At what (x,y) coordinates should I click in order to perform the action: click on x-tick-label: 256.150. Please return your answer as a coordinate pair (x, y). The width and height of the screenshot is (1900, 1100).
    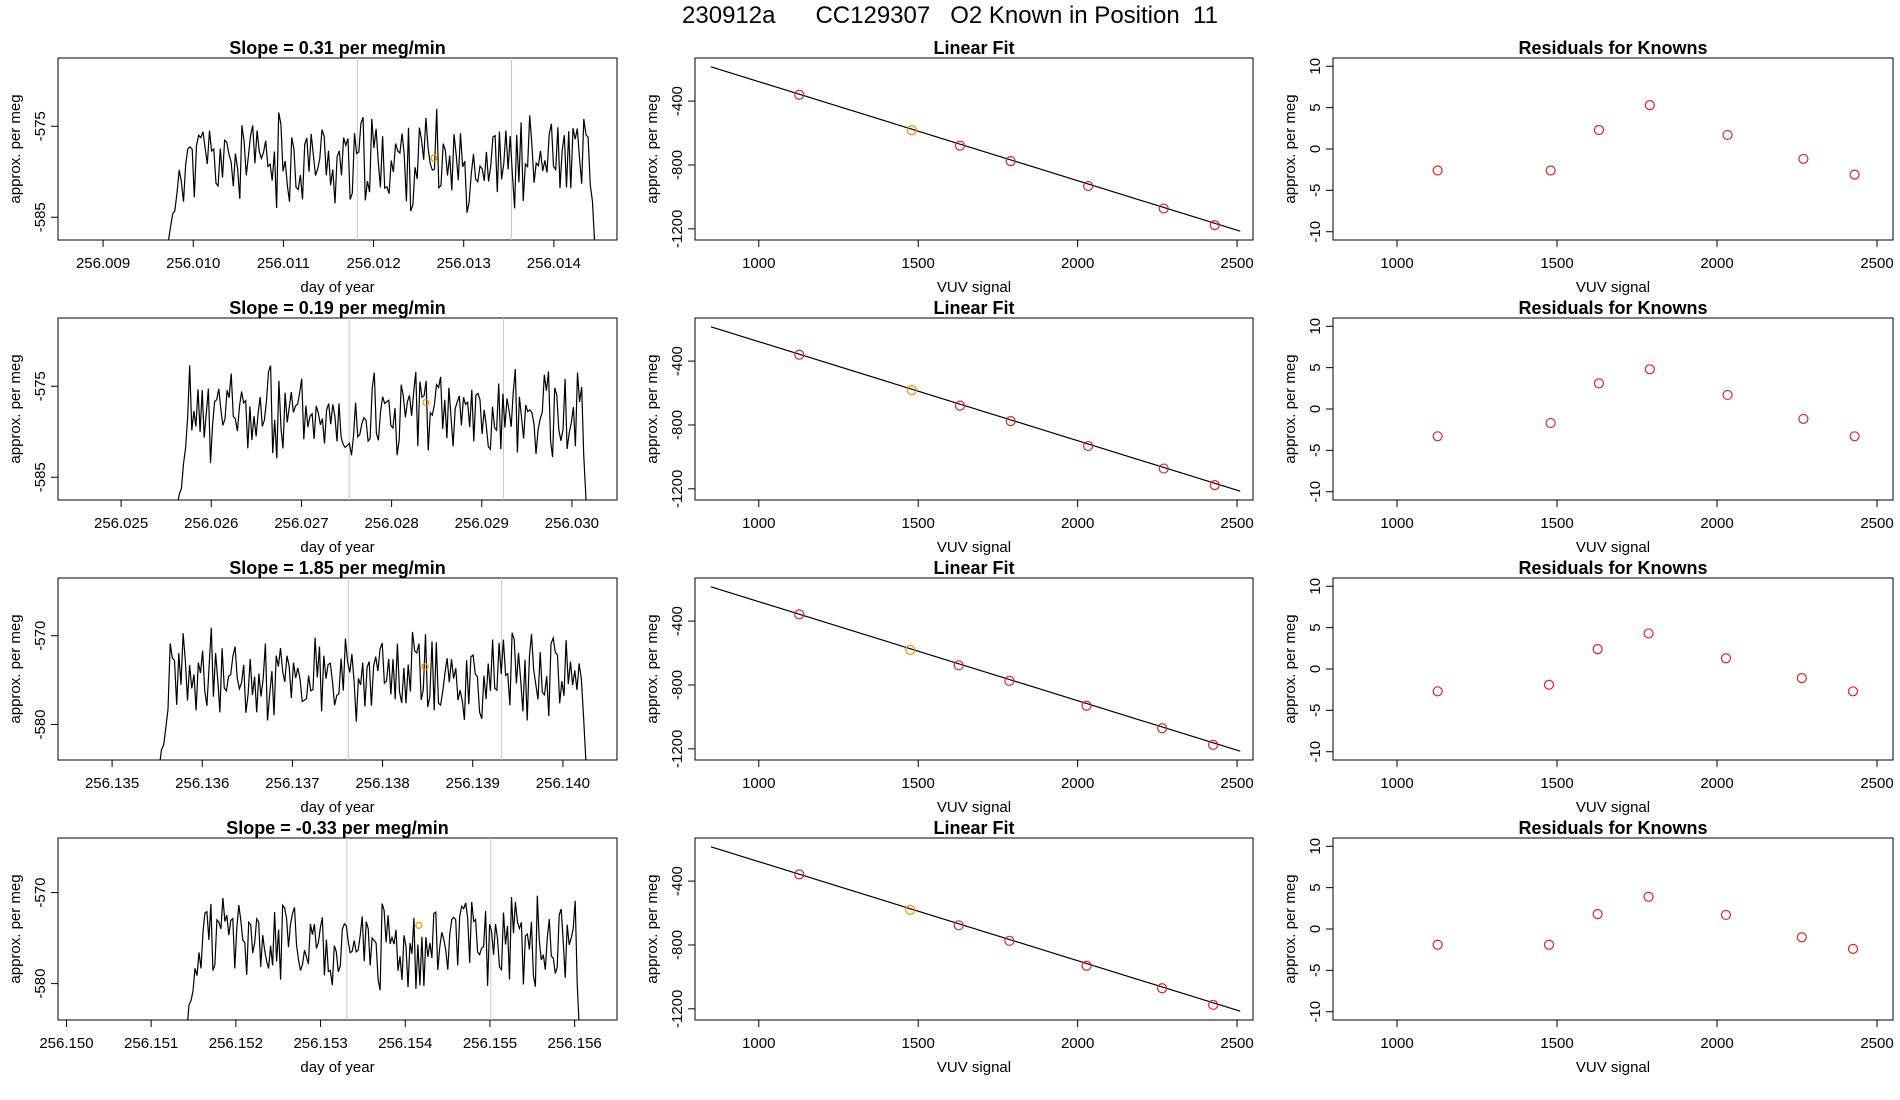
    Looking at the image, I should click on (66, 1043).